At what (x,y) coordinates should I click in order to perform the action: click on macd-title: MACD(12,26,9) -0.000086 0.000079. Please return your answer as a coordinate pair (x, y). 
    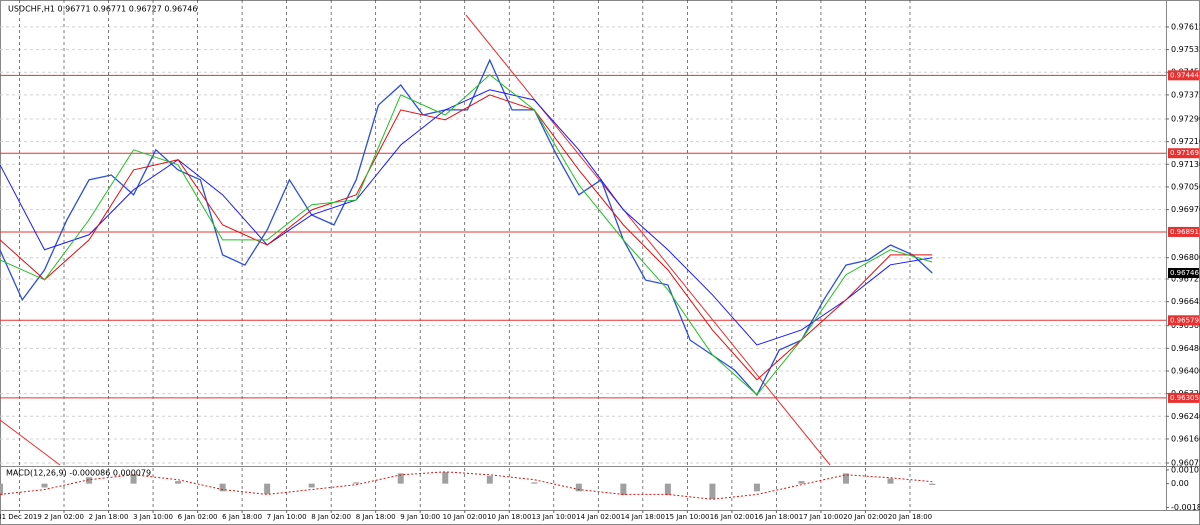
    Looking at the image, I should click on (78, 473).